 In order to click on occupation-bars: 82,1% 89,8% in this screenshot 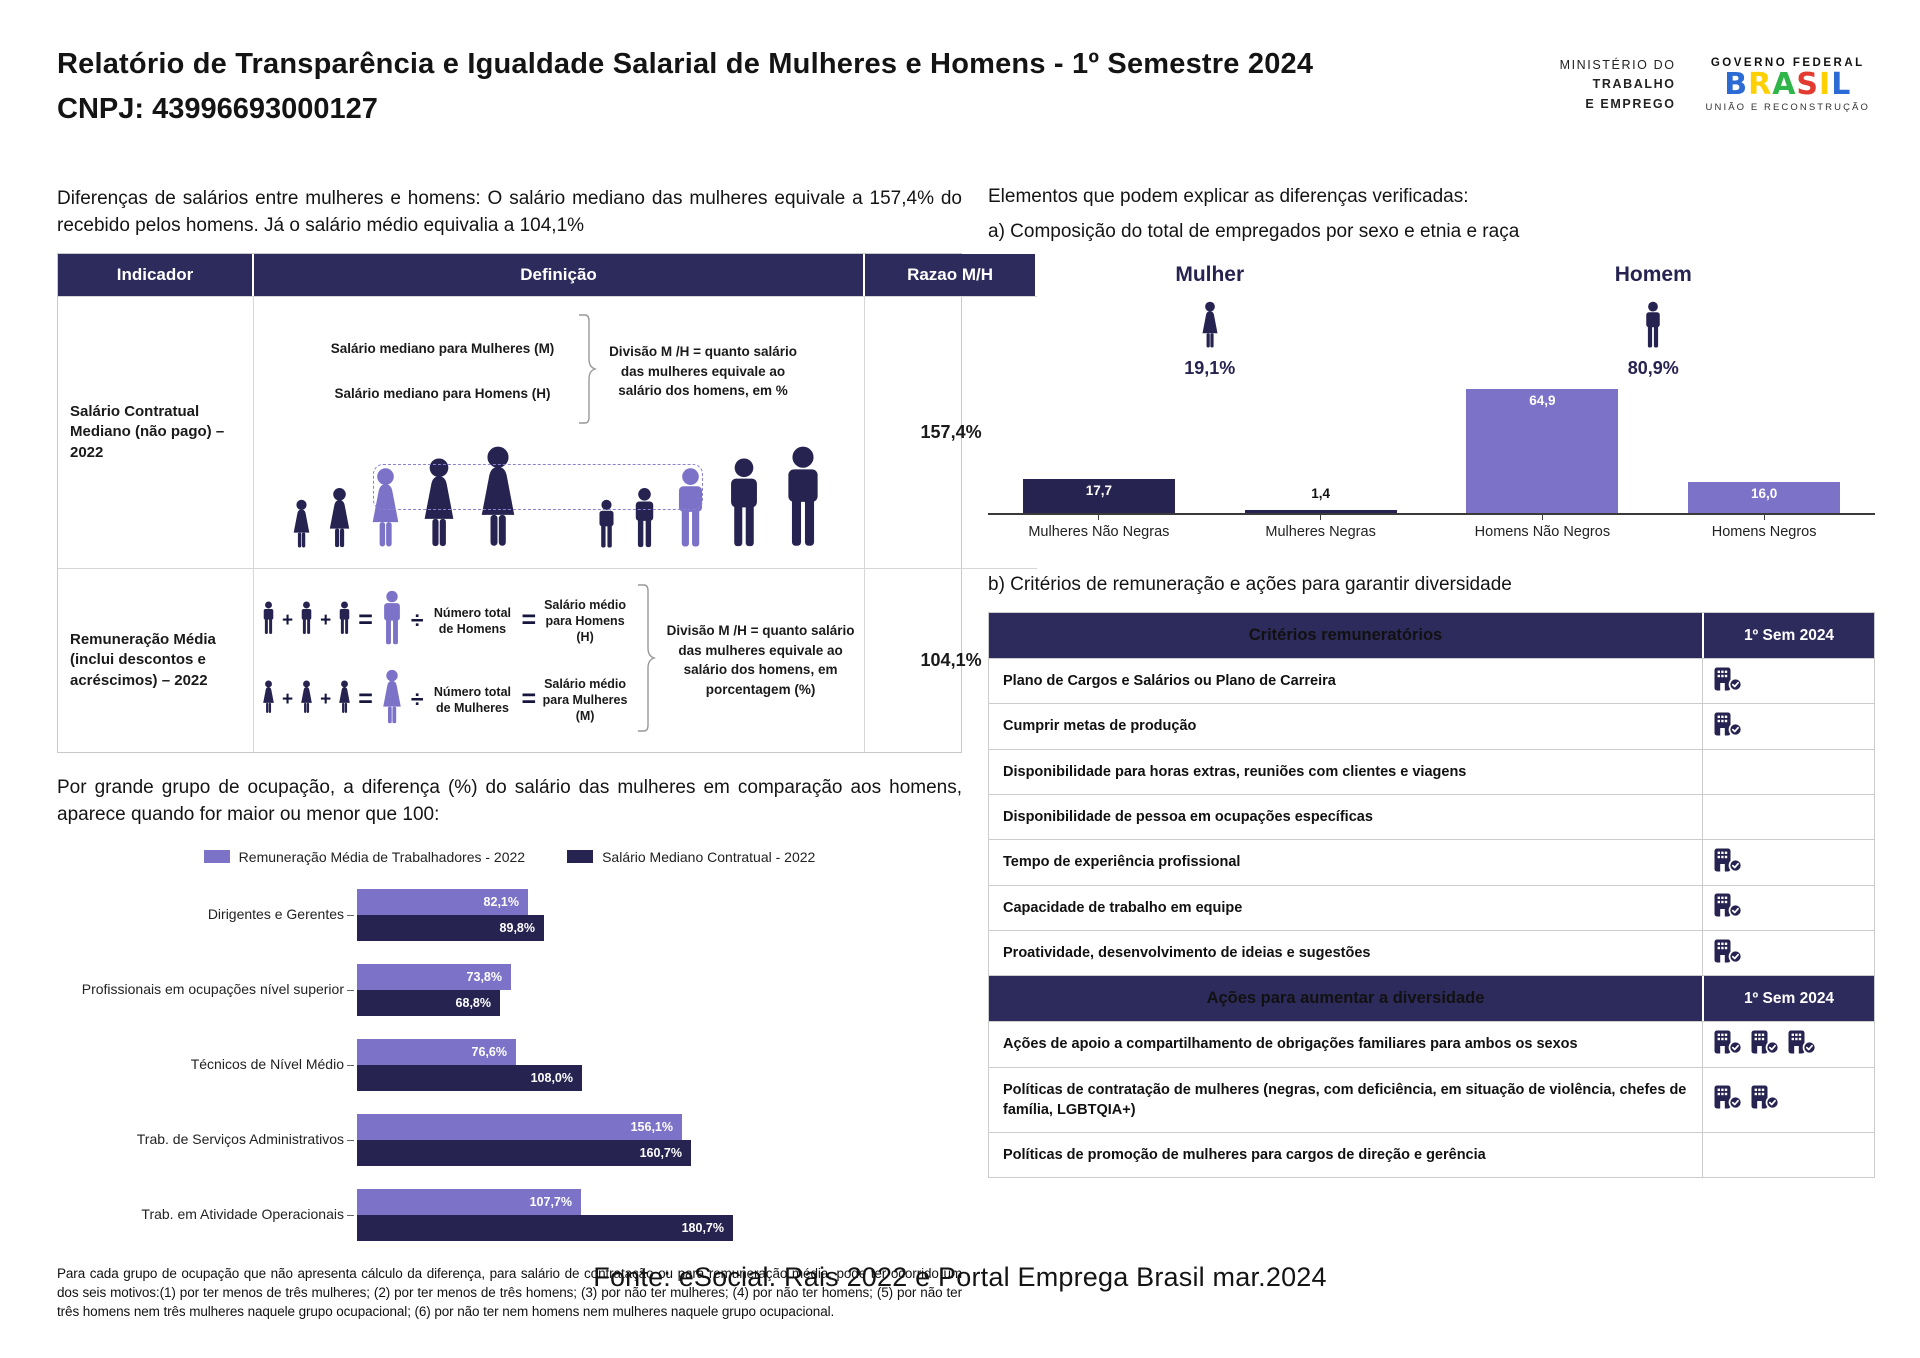, I will do `click(659, 914)`.